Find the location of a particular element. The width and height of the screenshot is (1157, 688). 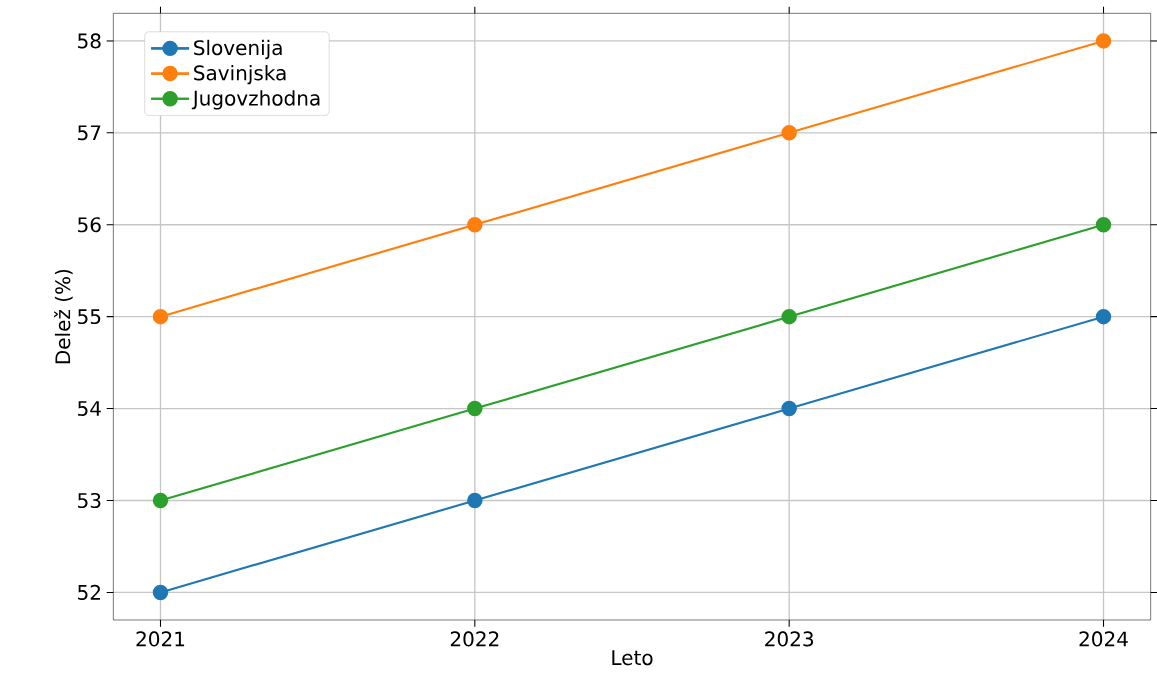

y-tick-label: 57 is located at coordinates (89, 133).